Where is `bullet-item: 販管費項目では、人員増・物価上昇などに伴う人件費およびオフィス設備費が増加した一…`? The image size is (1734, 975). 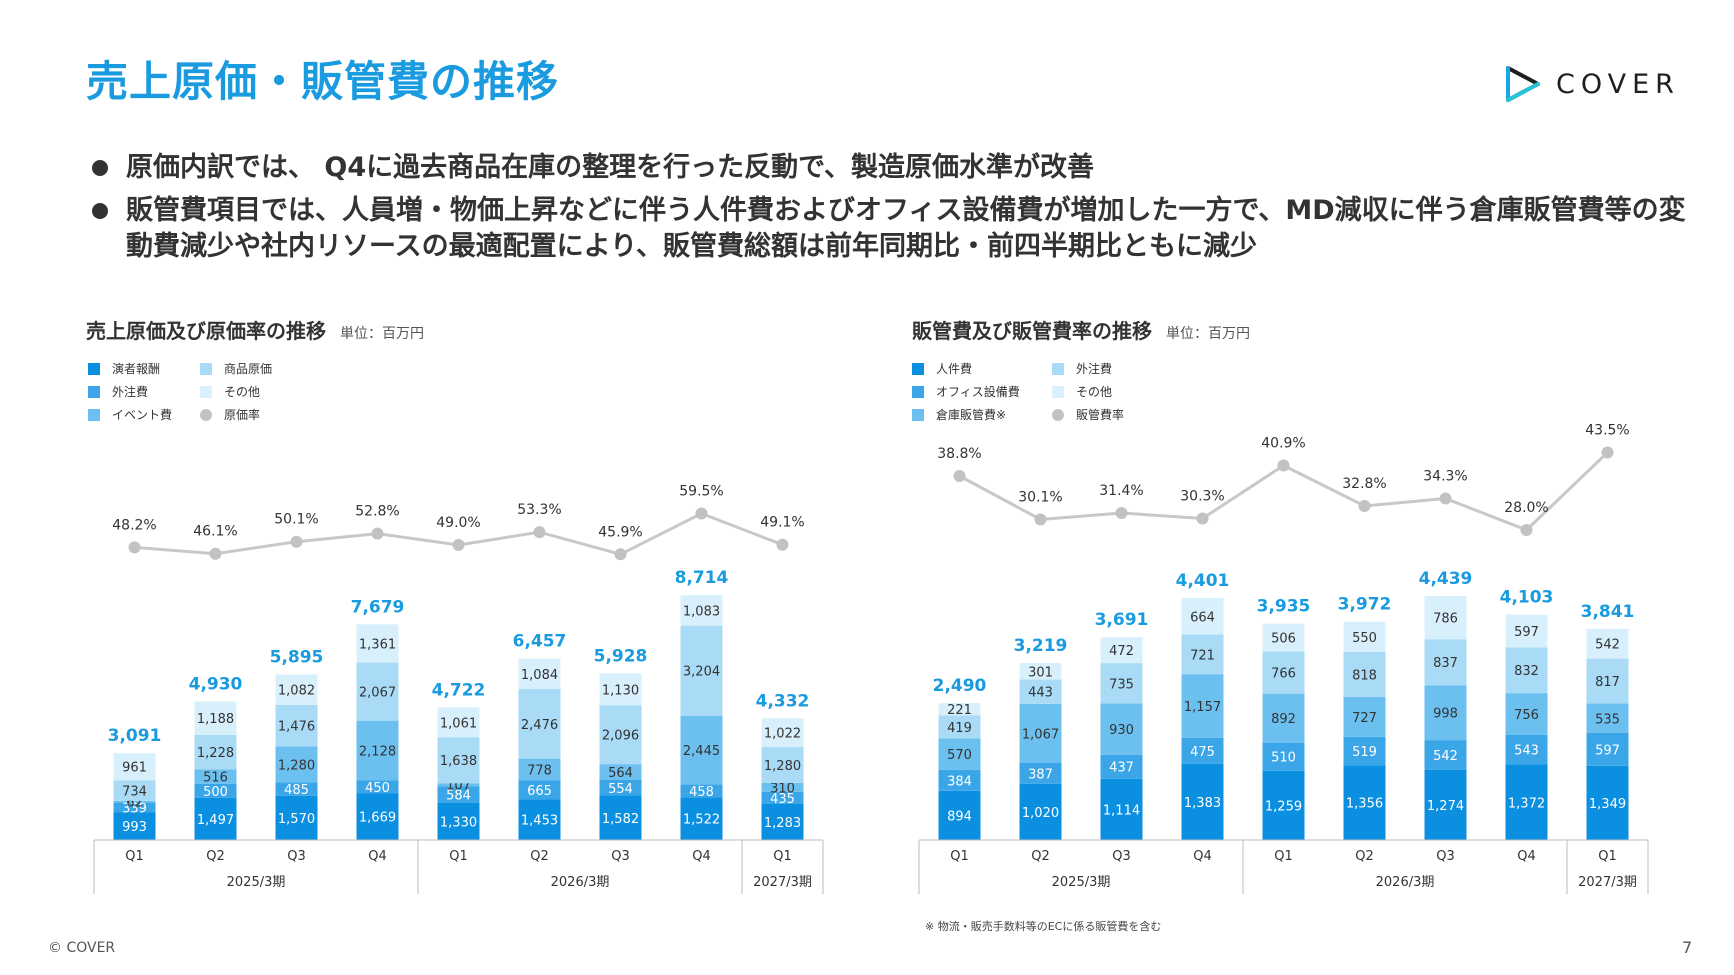 bullet-item: 販管費項目では、人員増・物価上昇などに伴う人件費およびオフィス設備費が増加した一… is located at coordinates (886, 229).